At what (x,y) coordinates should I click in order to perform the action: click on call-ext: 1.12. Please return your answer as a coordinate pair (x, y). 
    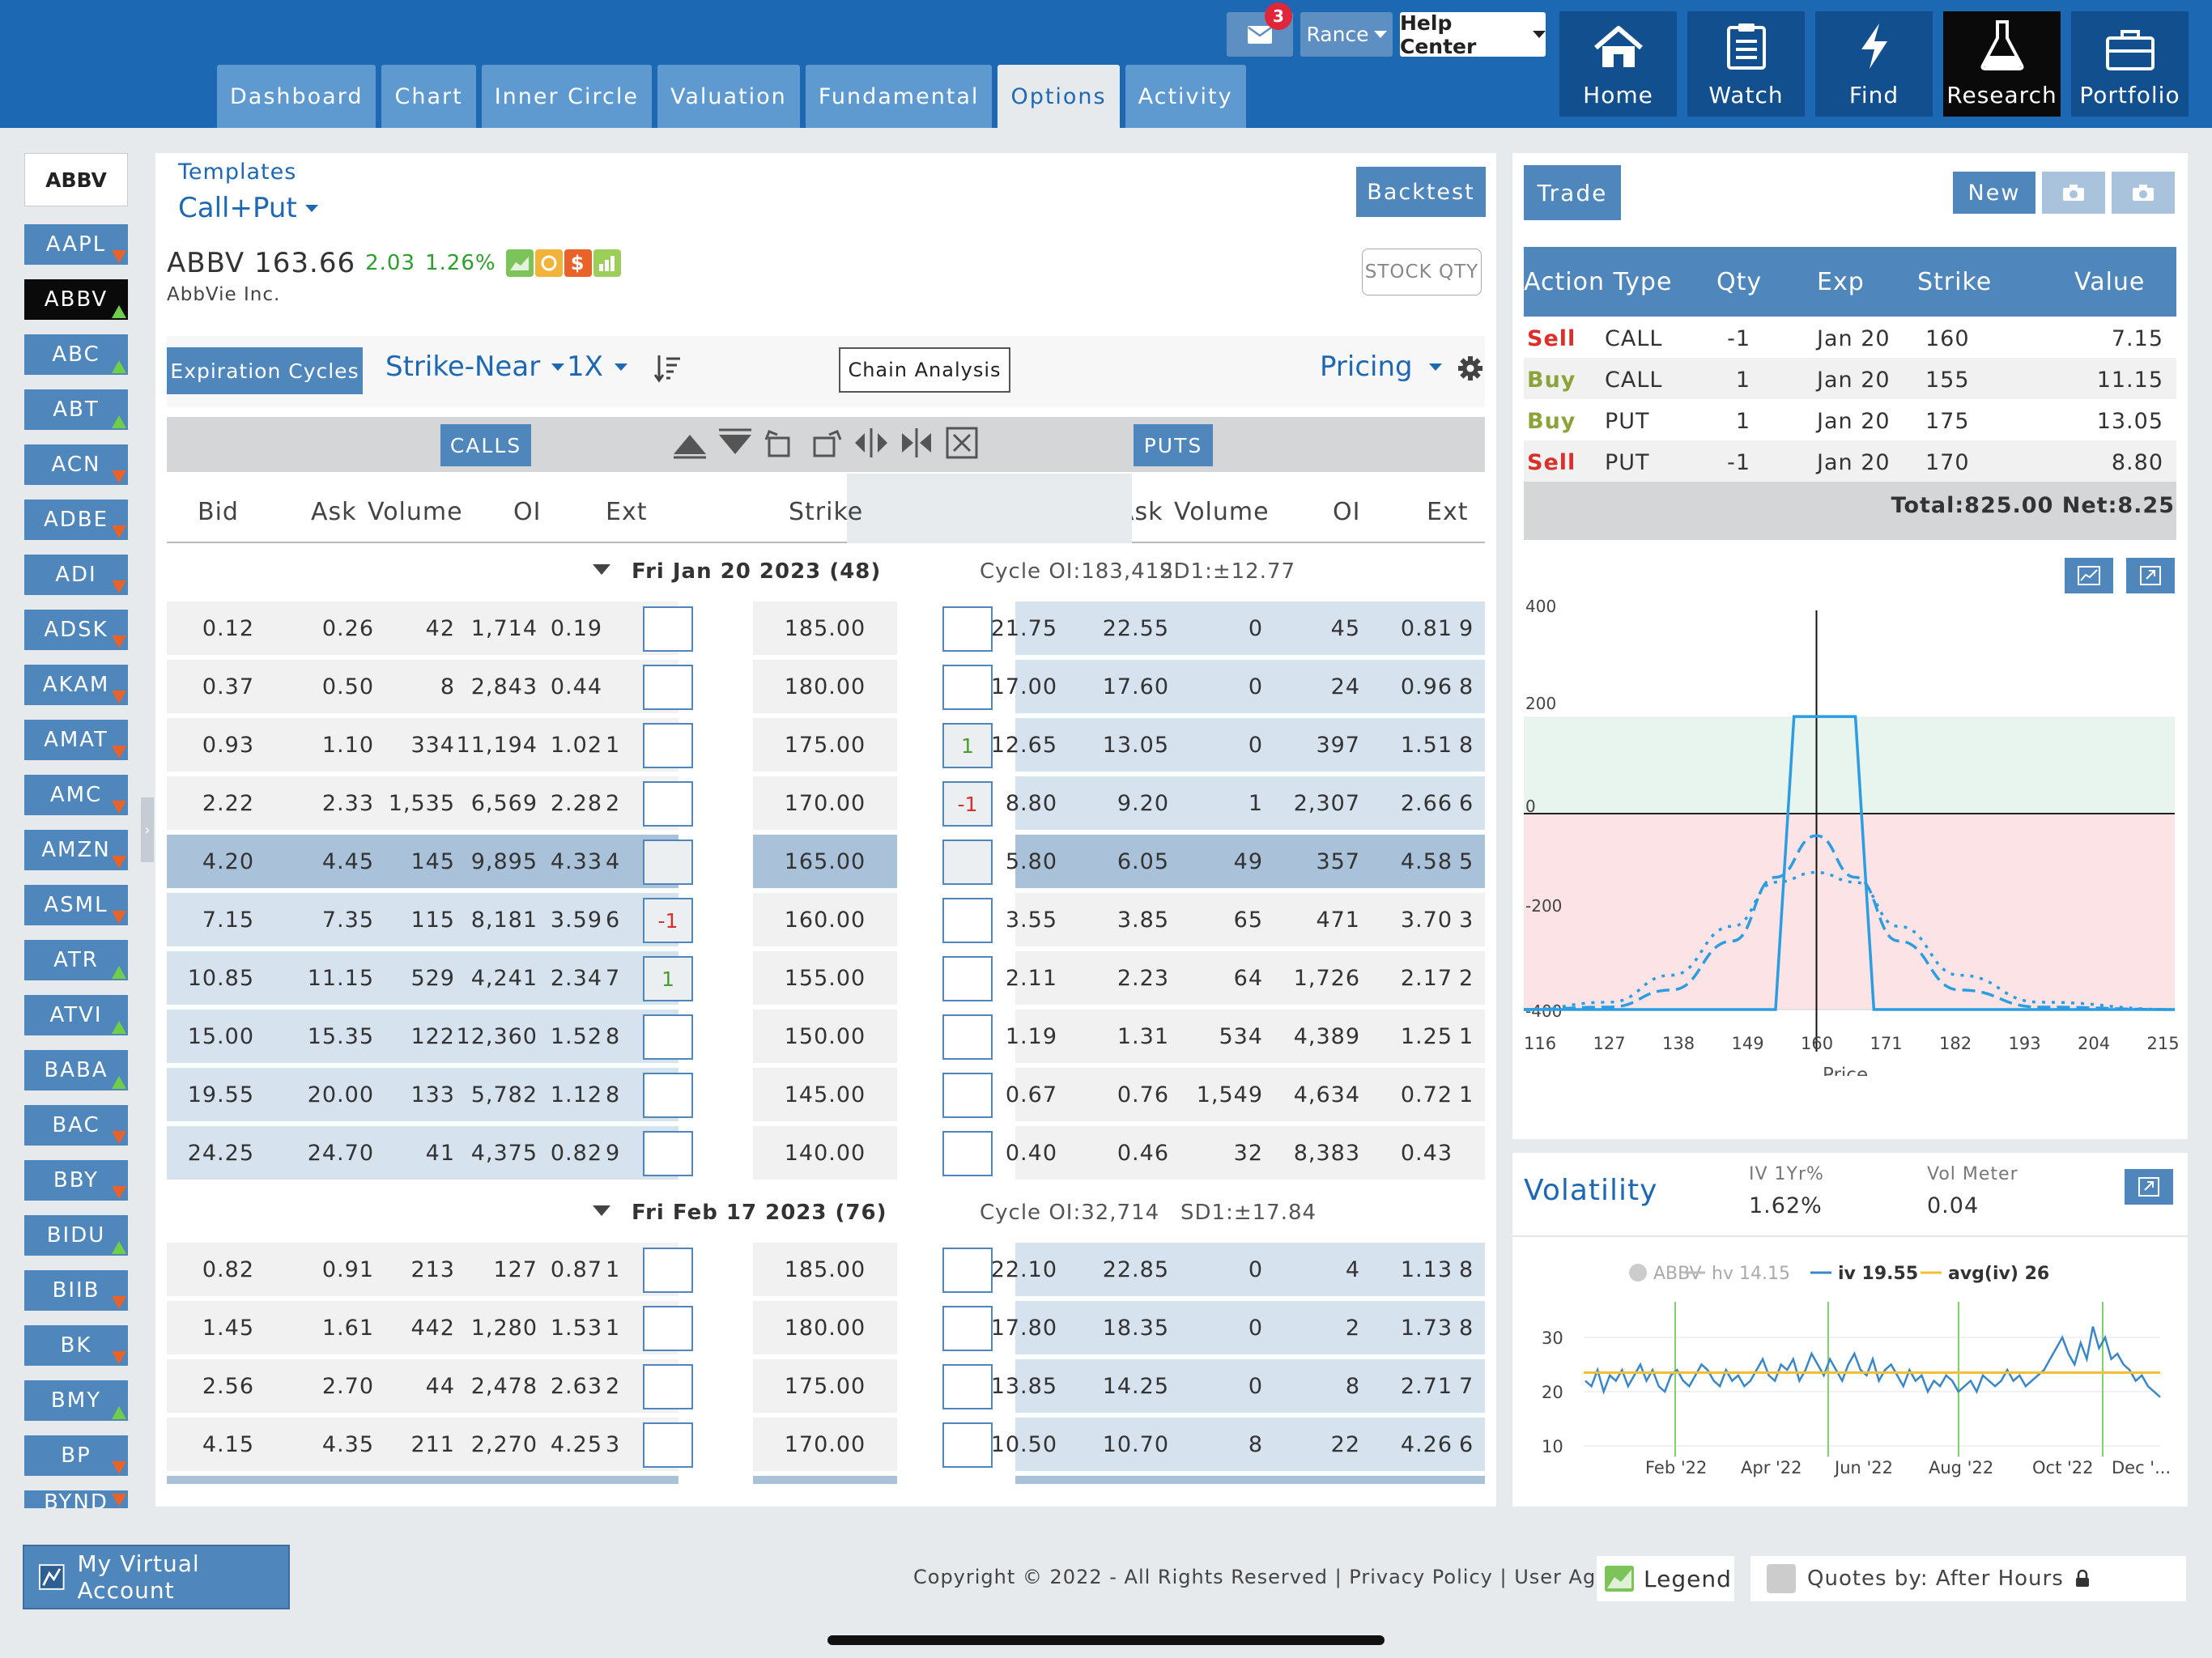
    Looking at the image, I should click on (576, 1094).